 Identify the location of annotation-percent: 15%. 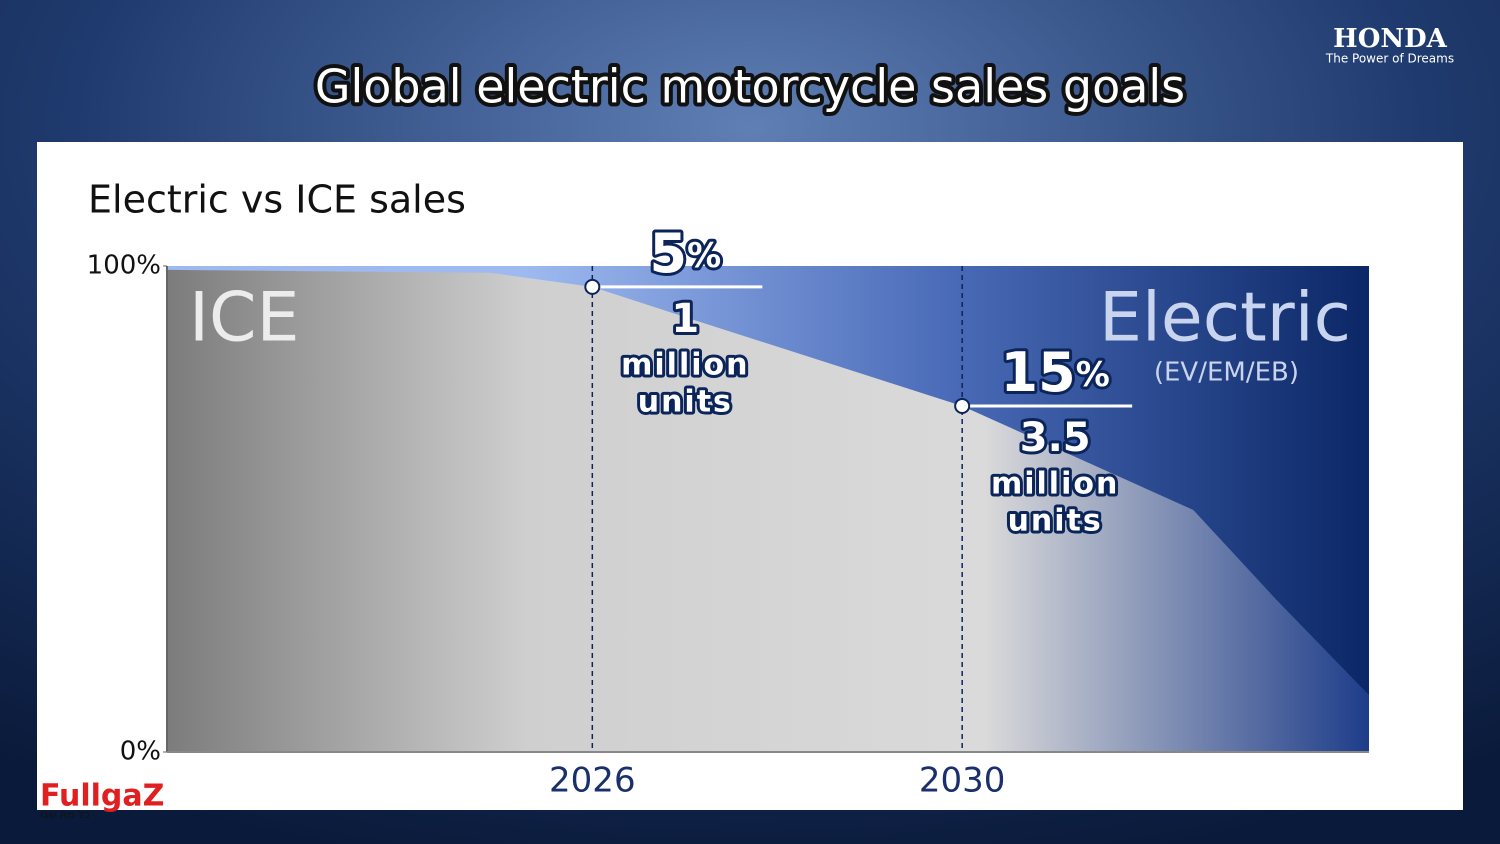
(1055, 372).